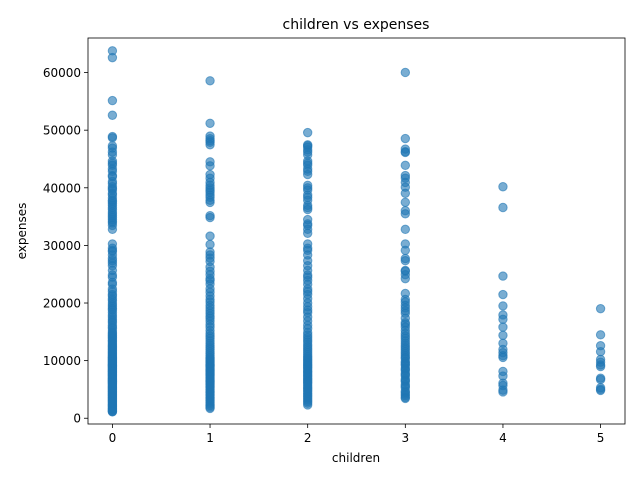 This screenshot has height=480, width=640. Describe the element at coordinates (62, 131) in the screenshot. I see `y-tick-label: 50000` at that location.